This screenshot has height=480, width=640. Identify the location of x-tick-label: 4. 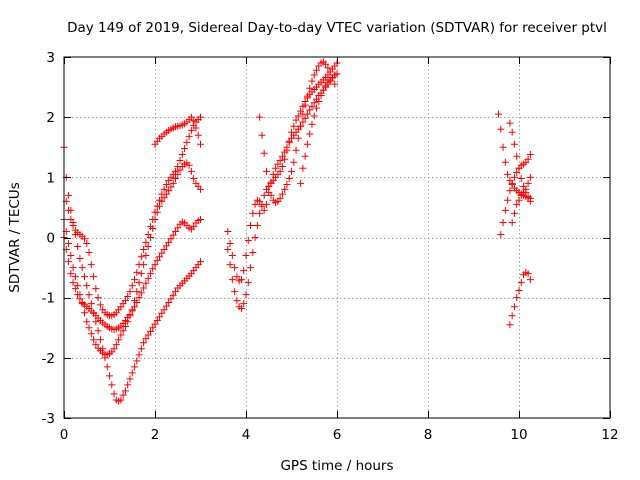
(246, 435).